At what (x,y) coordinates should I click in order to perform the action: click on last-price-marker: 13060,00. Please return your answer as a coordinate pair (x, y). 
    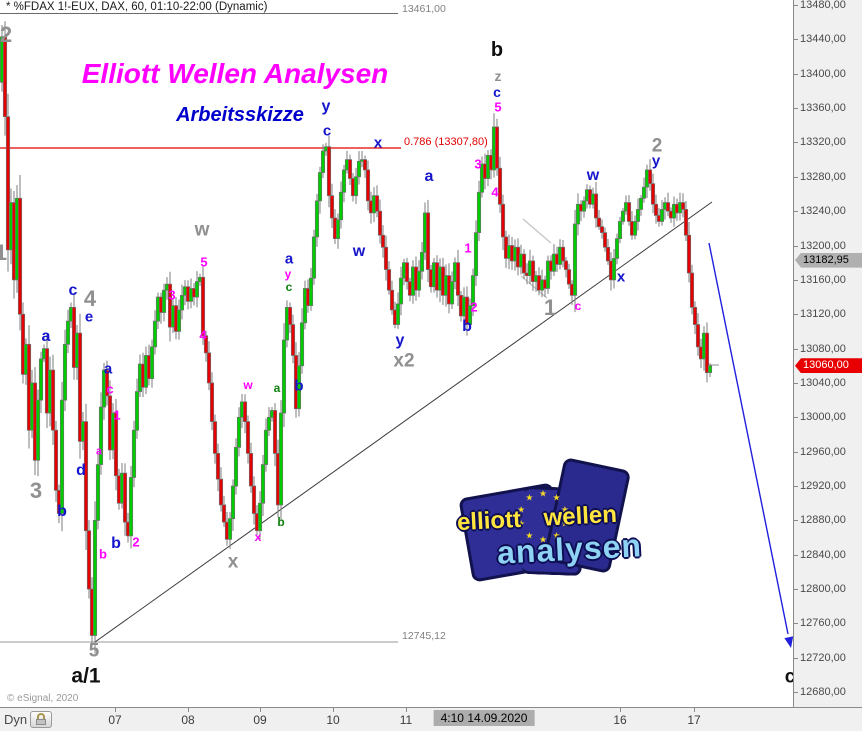
    Looking at the image, I should click on (828, 366).